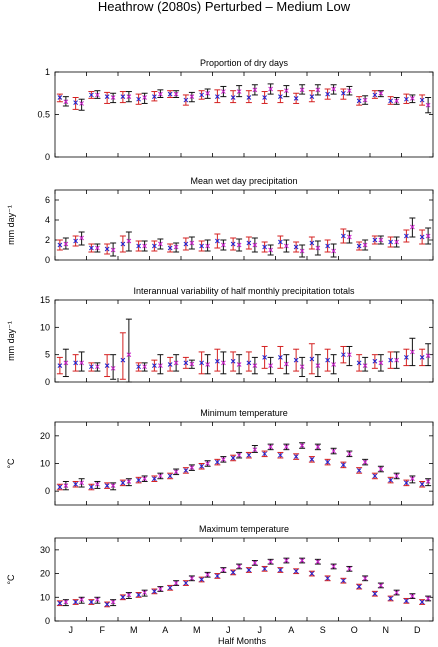 The image size is (438, 647). What do you see at coordinates (244, 413) in the screenshot?
I see `panel-title: Minimum temperature` at bounding box center [244, 413].